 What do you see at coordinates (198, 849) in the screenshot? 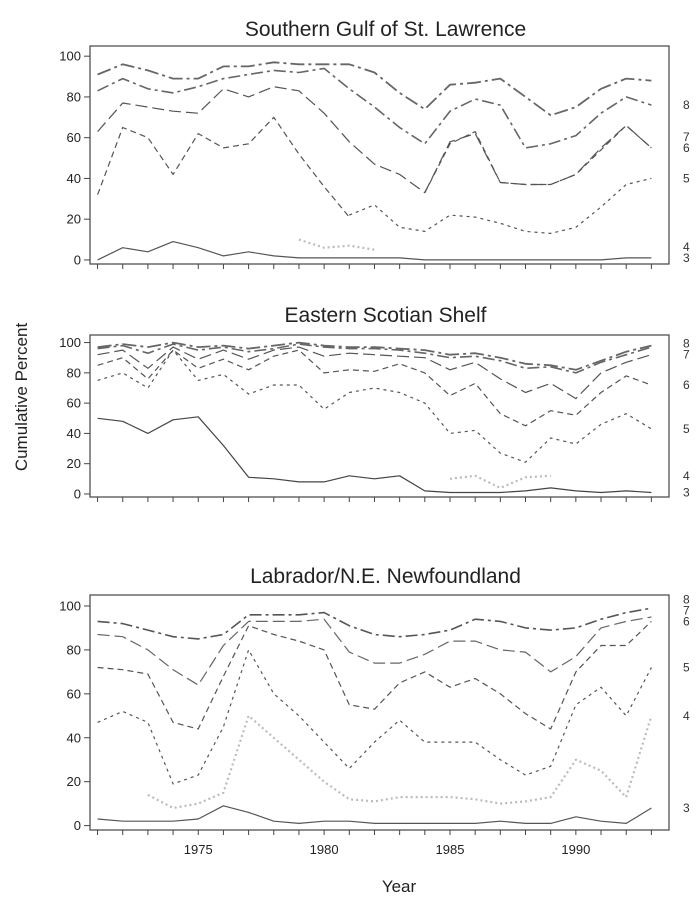
I see `x-tick-label: 1975` at bounding box center [198, 849].